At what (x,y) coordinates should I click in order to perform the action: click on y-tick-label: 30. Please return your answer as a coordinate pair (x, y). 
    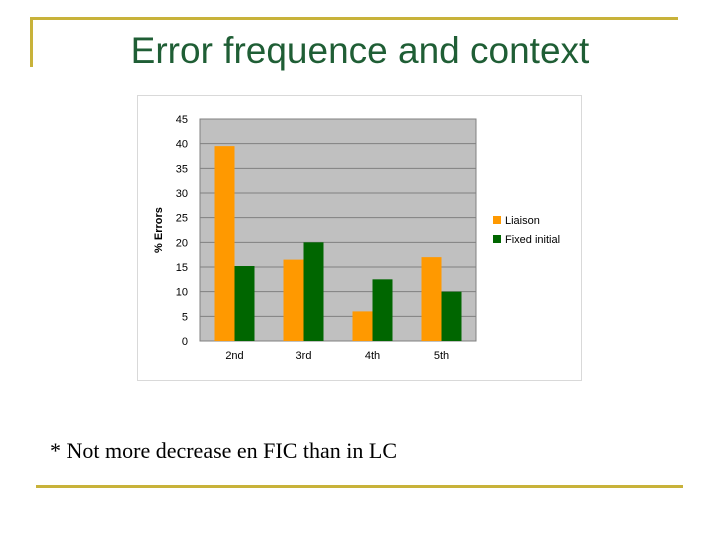
    Looking at the image, I should click on (182, 194).